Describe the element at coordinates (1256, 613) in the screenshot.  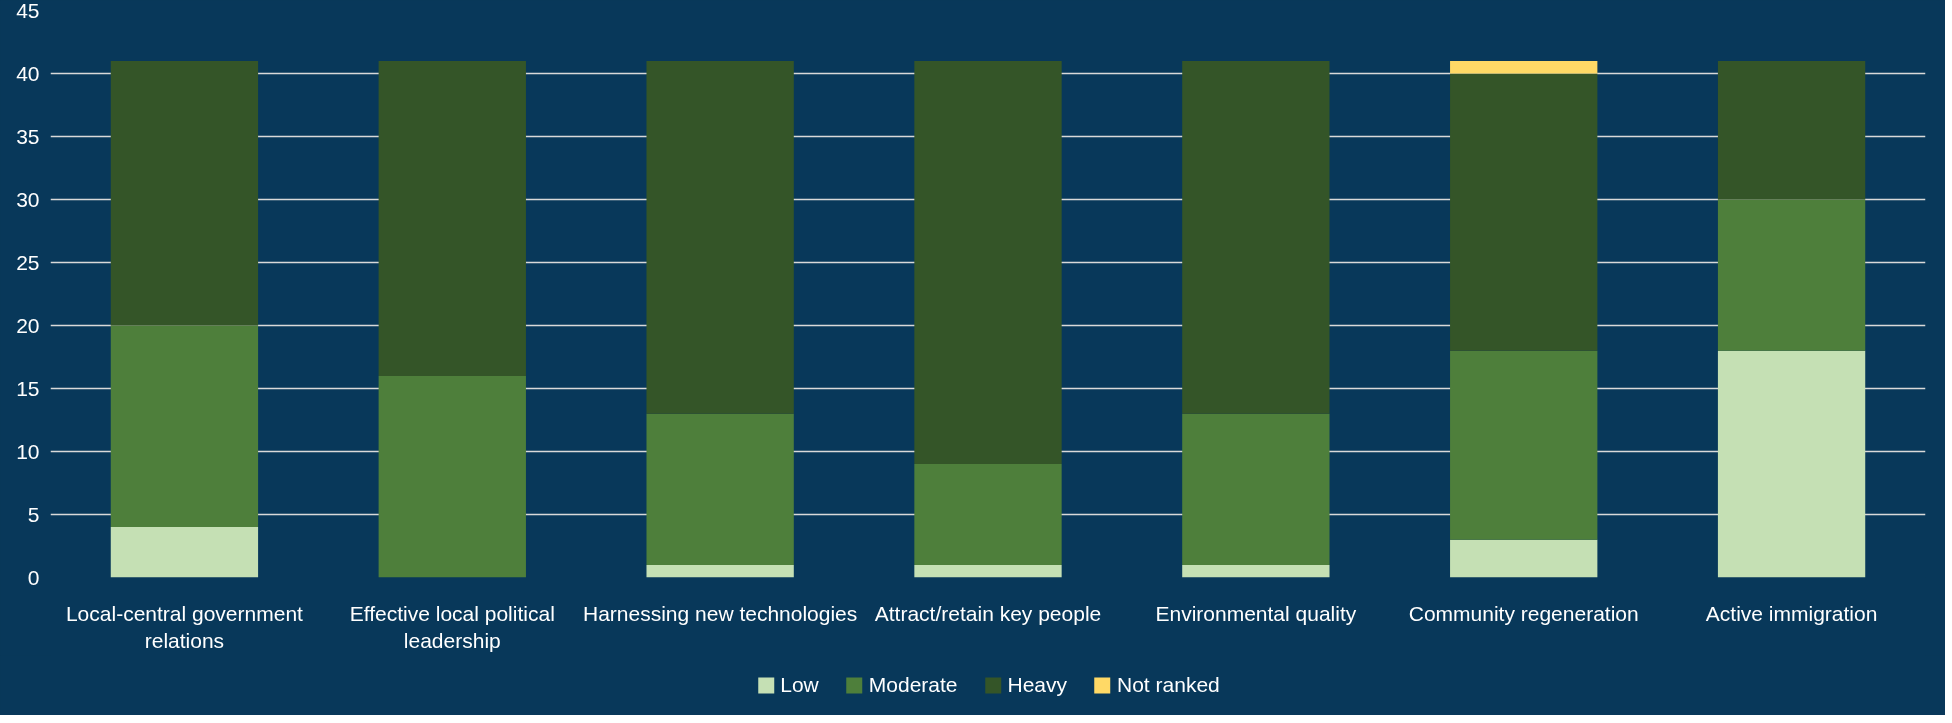
I see `x-tick-label: Environmental quality` at that location.